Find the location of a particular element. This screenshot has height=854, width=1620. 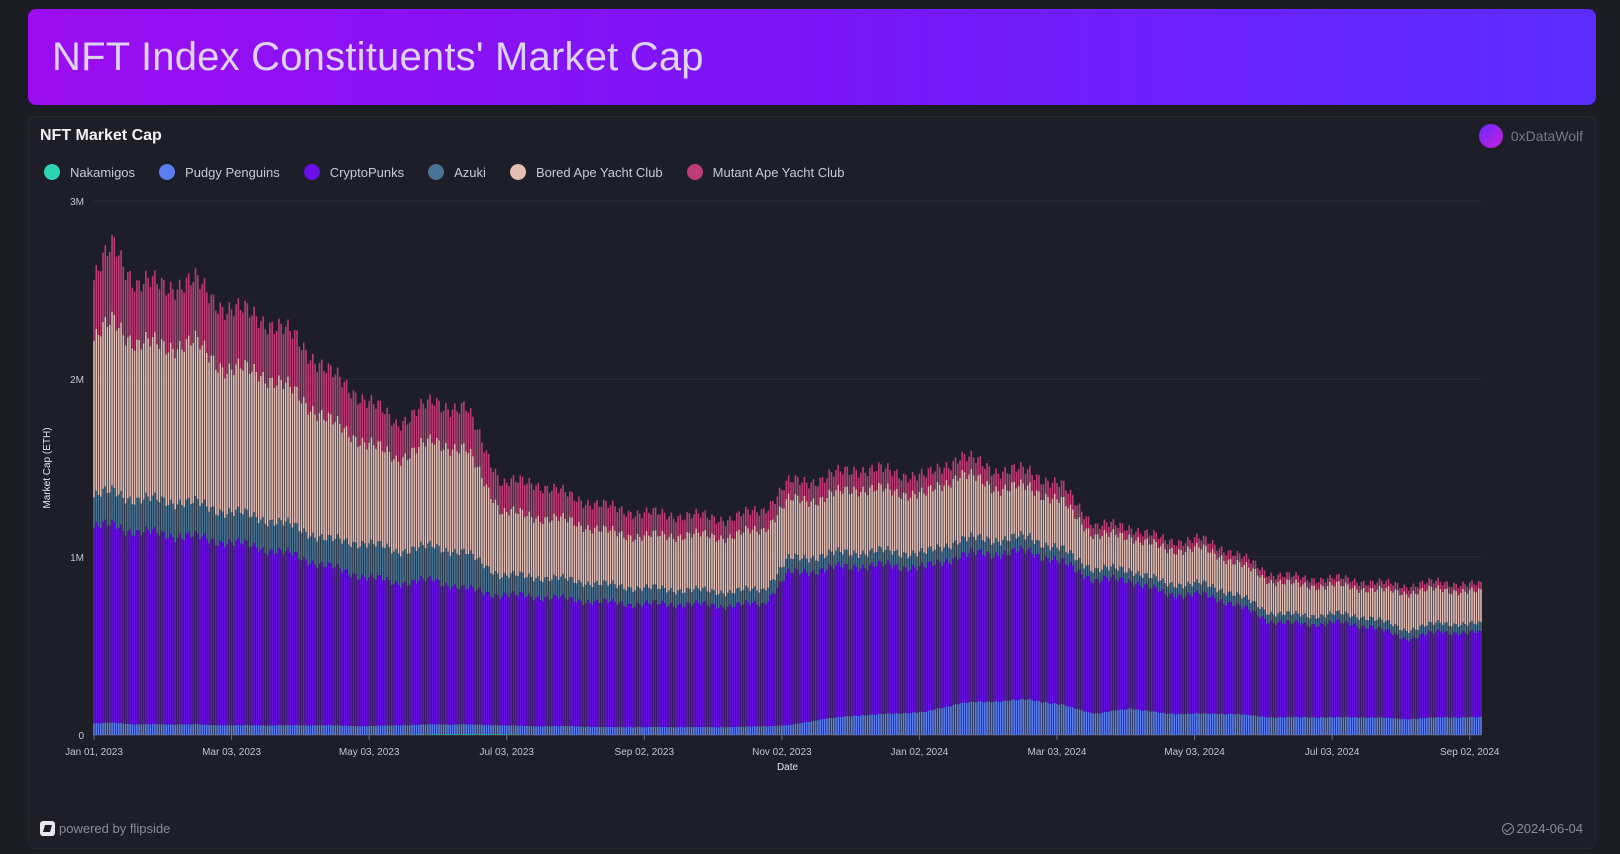

legend-item: Nakamigos is located at coordinates (89, 172).